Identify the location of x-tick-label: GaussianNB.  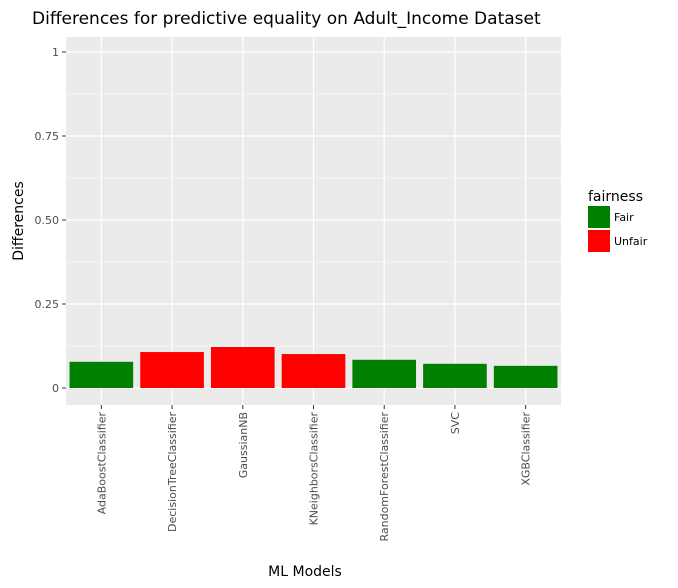
(243, 445).